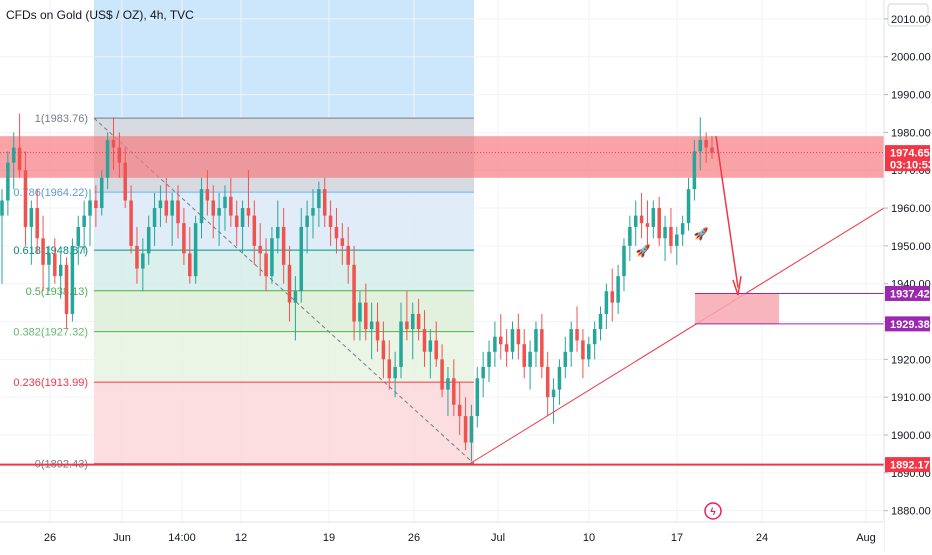 The height and width of the screenshot is (555, 932). Describe the element at coordinates (737, 286) in the screenshot. I see `projection-arrow-head` at that location.